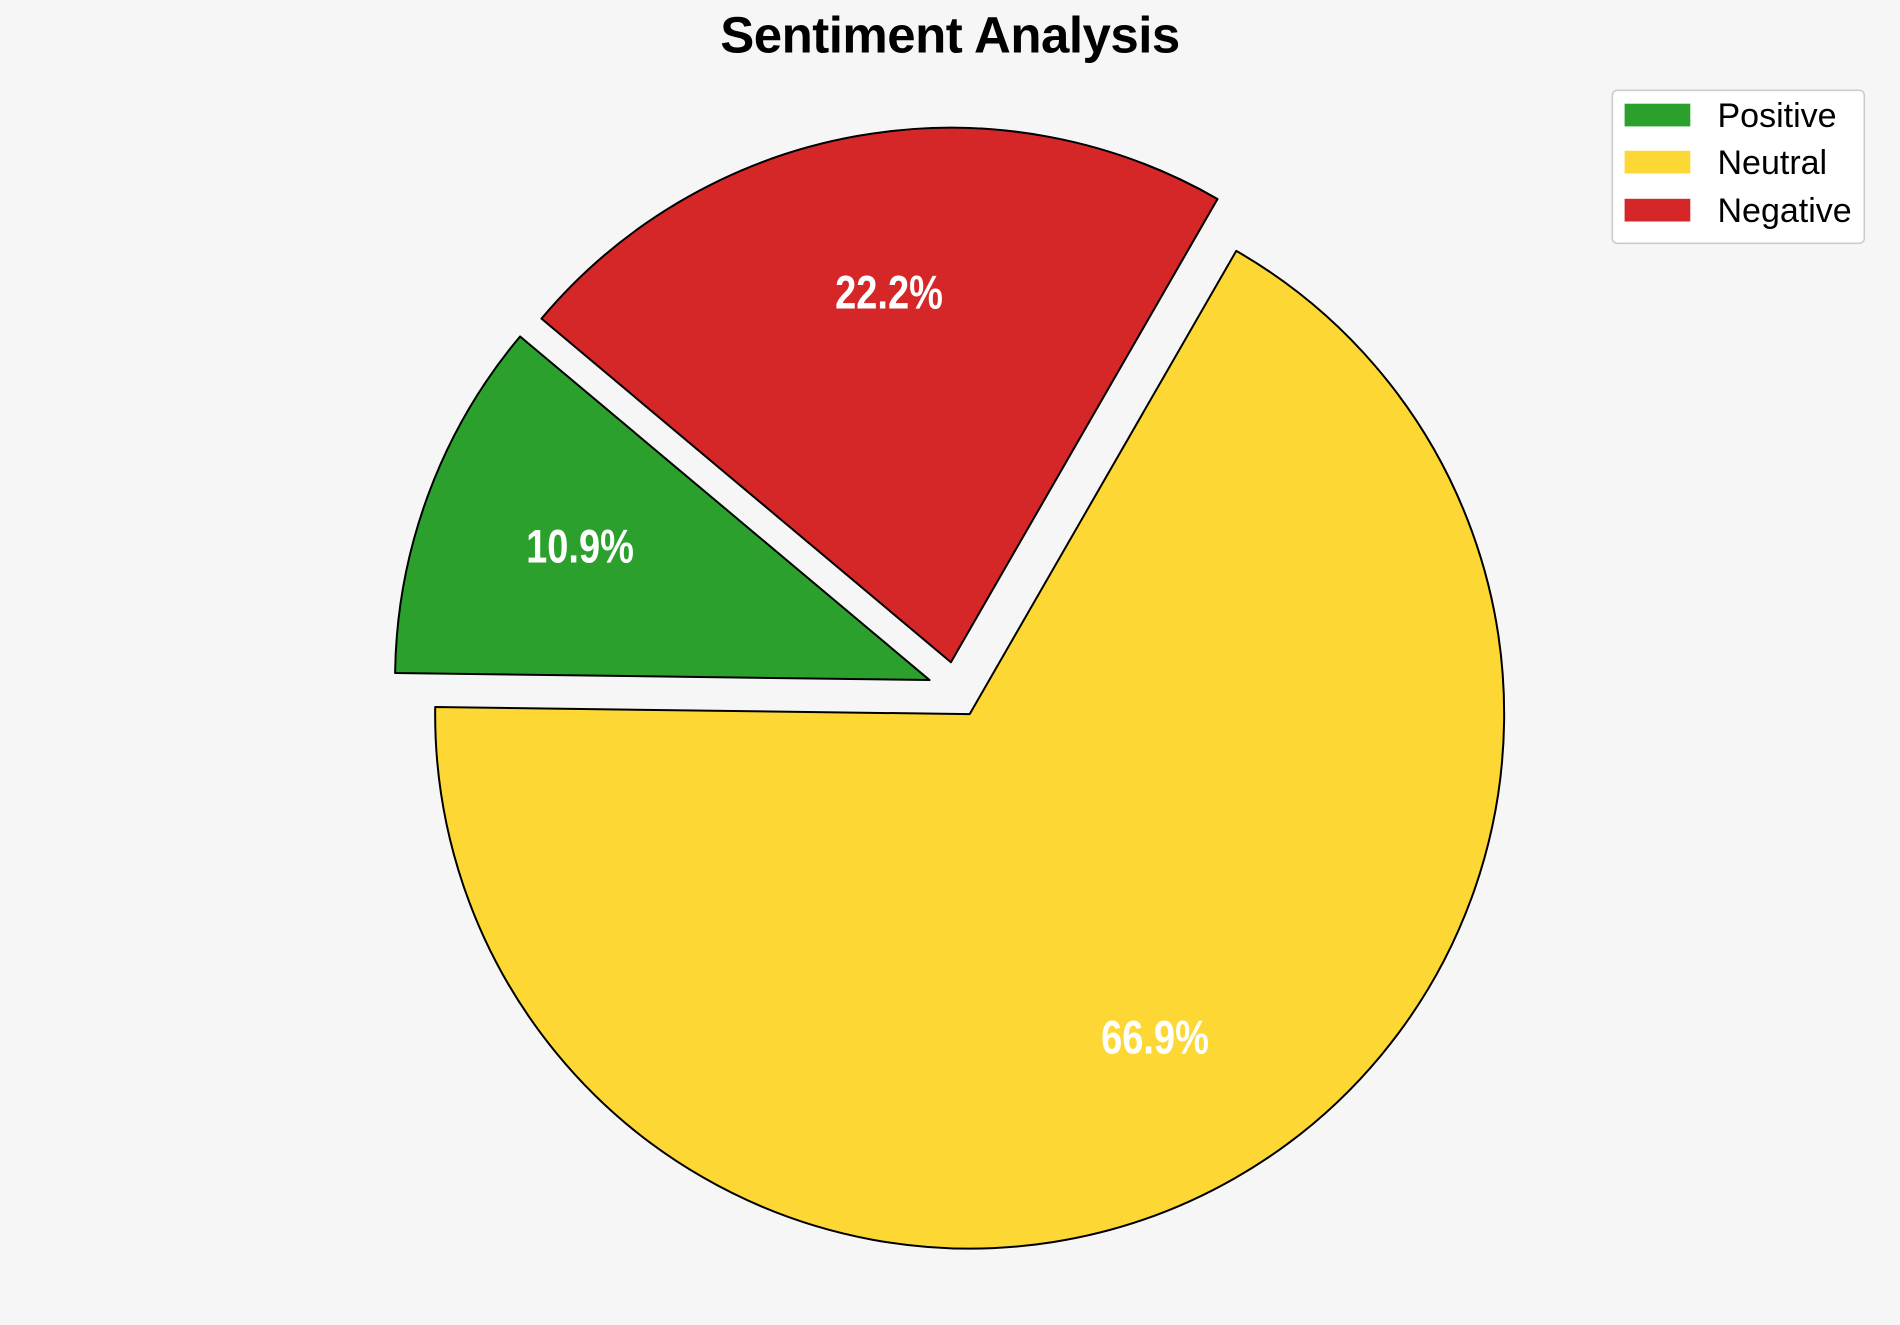 The image size is (1900, 1325). Describe the element at coordinates (580, 546) in the screenshot. I see `svg-text: 10.9%` at that location.